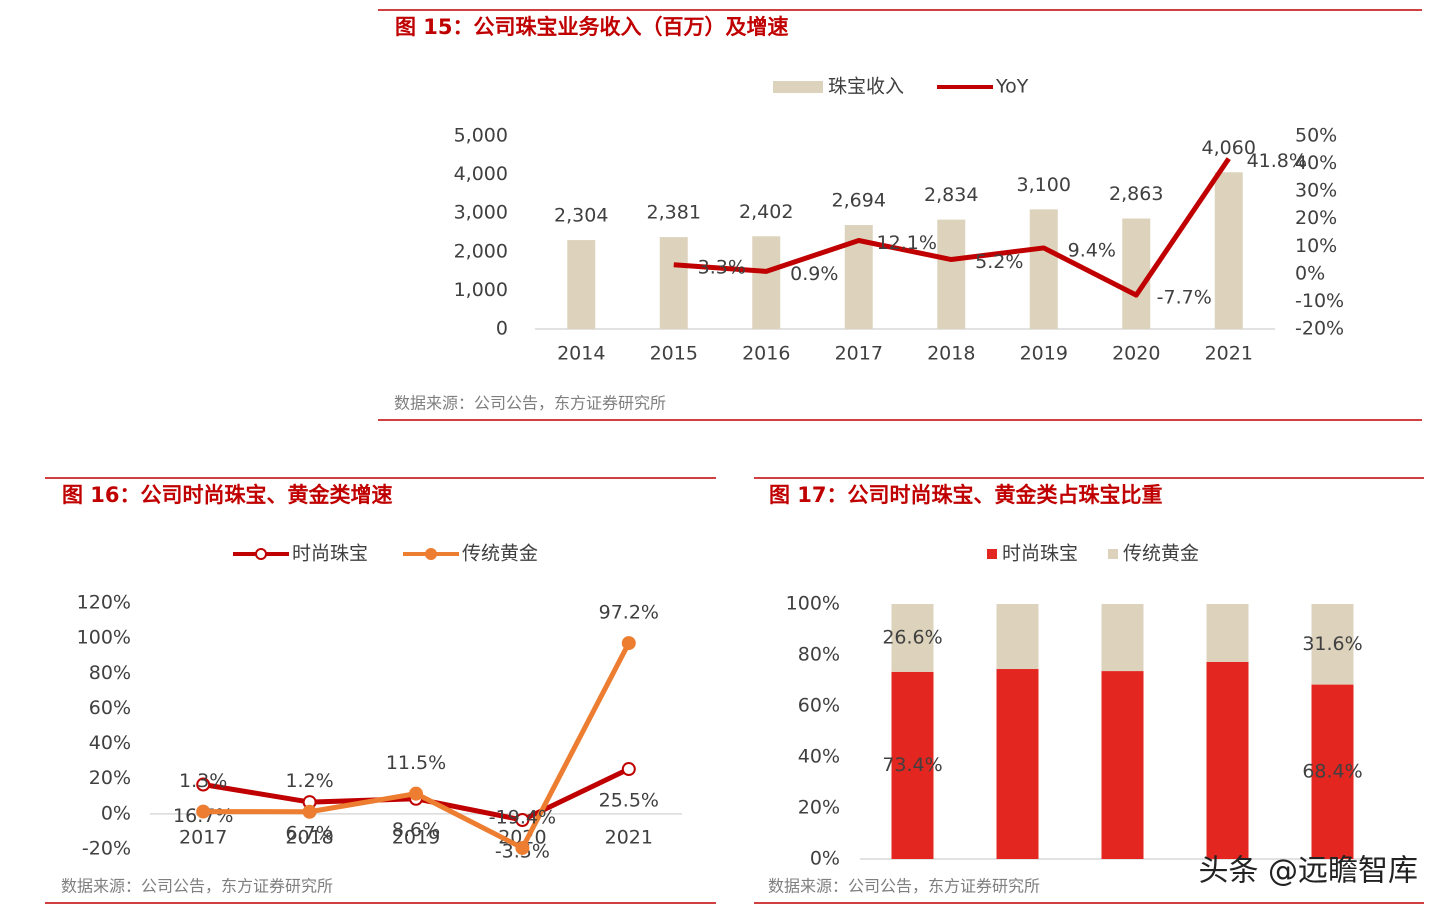 The image size is (1443, 915). What do you see at coordinates (1308, 871) in the screenshot?
I see `watermark: 头条 @远瞻智库` at bounding box center [1308, 871].